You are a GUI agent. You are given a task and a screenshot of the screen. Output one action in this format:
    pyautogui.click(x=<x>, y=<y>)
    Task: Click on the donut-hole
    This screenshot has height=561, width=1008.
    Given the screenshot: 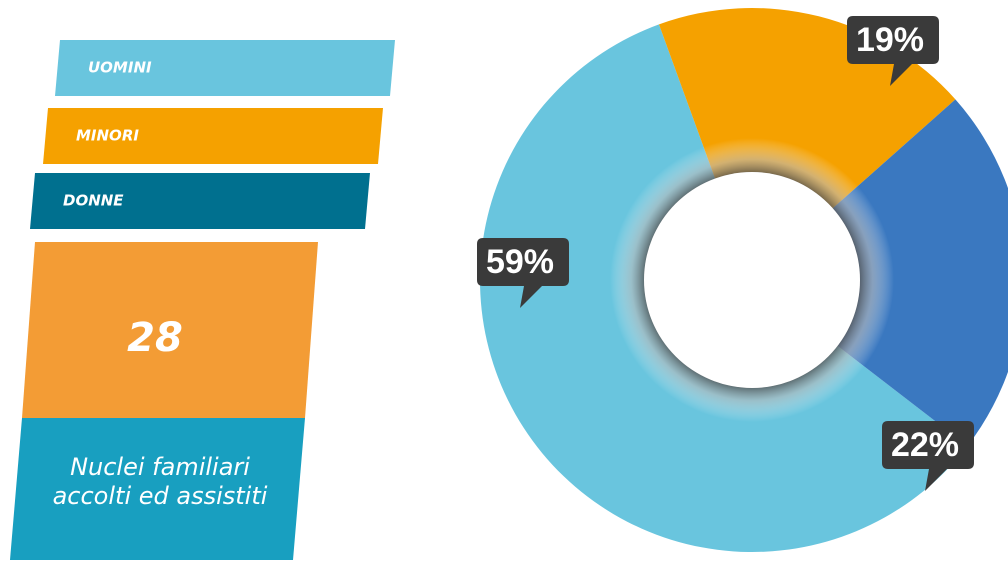 What is the action you would take?
    pyautogui.click(x=752, y=280)
    